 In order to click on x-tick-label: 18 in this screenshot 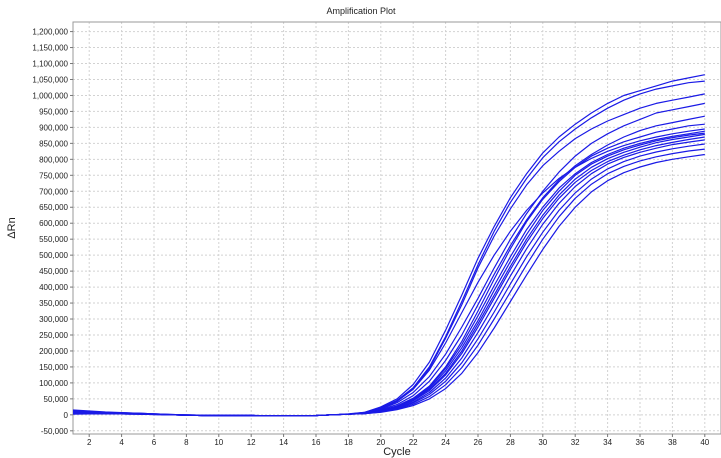, I will do `click(348, 442)`.